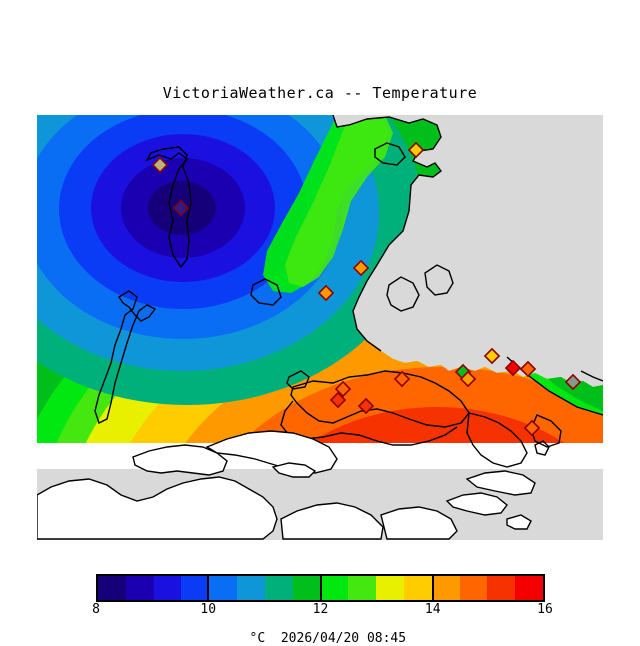 The height and width of the screenshot is (646, 640). I want to click on colorbar-label-16: 16, so click(545, 609).